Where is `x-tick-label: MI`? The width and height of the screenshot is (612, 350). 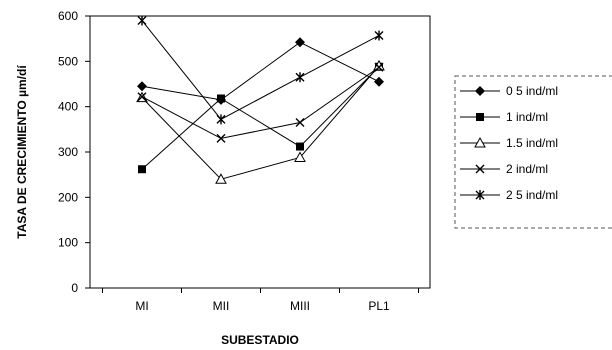 x-tick-label: MI is located at coordinates (141, 306).